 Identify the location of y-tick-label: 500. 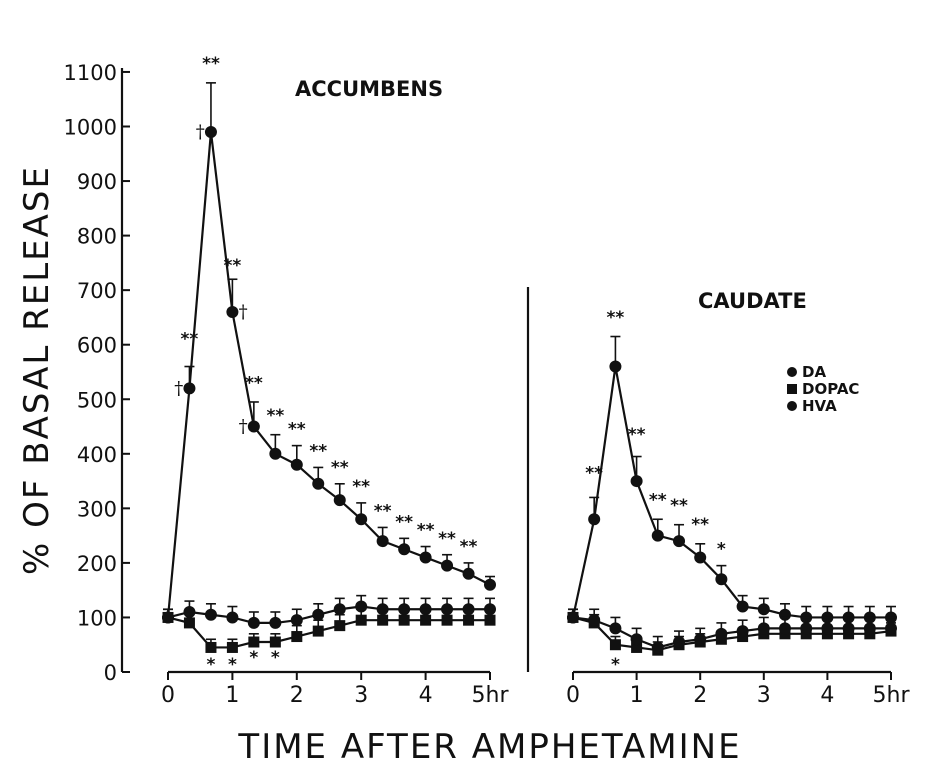
(97, 400).